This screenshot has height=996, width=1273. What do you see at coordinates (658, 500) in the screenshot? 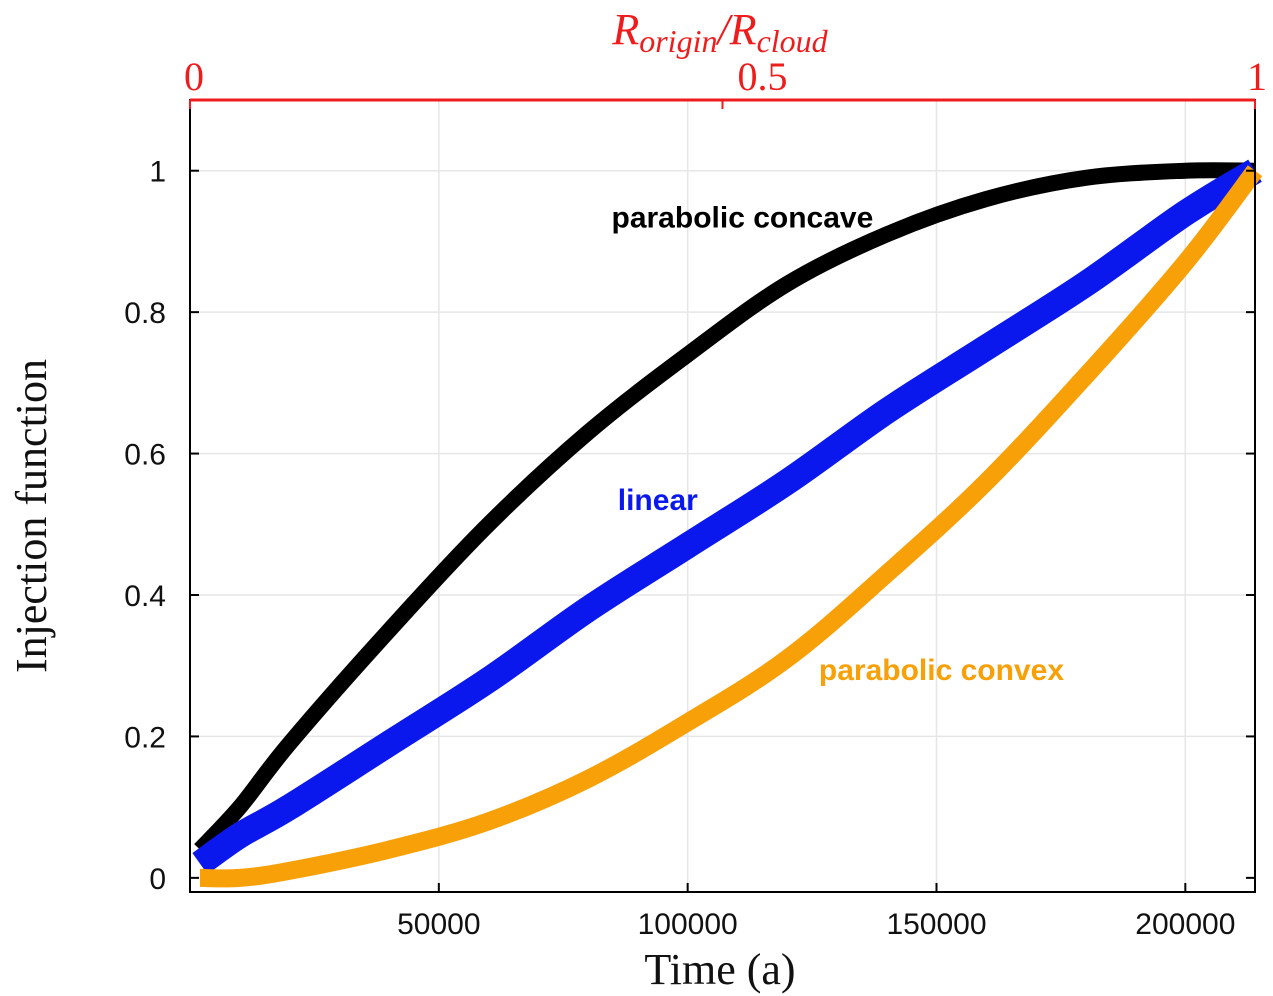
I see `annotation-linear: linear` at bounding box center [658, 500].